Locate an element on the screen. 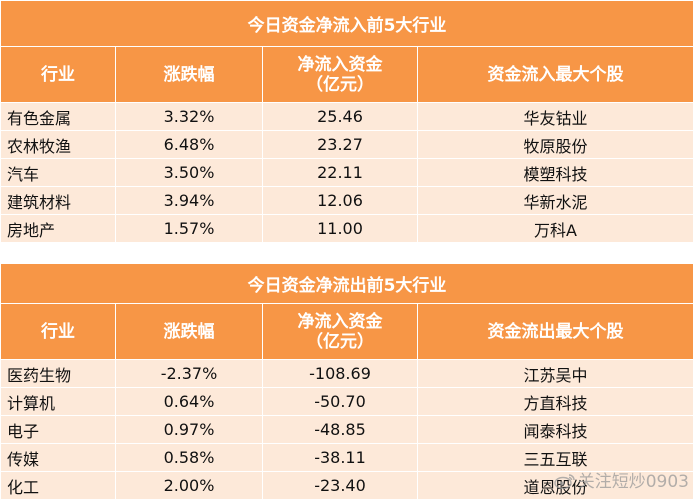  change-cell: 0.64% is located at coordinates (189, 401).